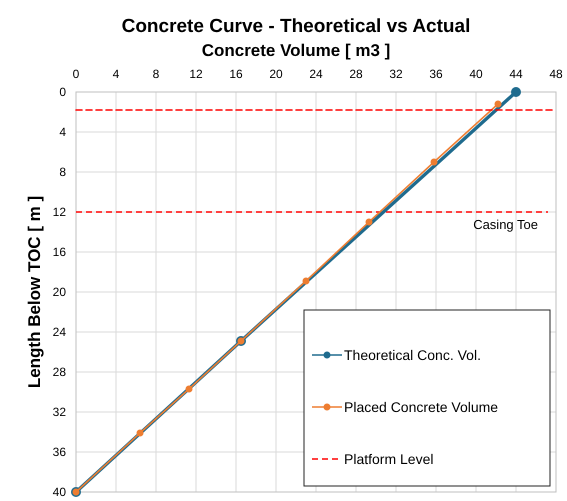 The image size is (567, 501). Describe the element at coordinates (116, 74) in the screenshot. I see `x-tick-label: 4` at that location.